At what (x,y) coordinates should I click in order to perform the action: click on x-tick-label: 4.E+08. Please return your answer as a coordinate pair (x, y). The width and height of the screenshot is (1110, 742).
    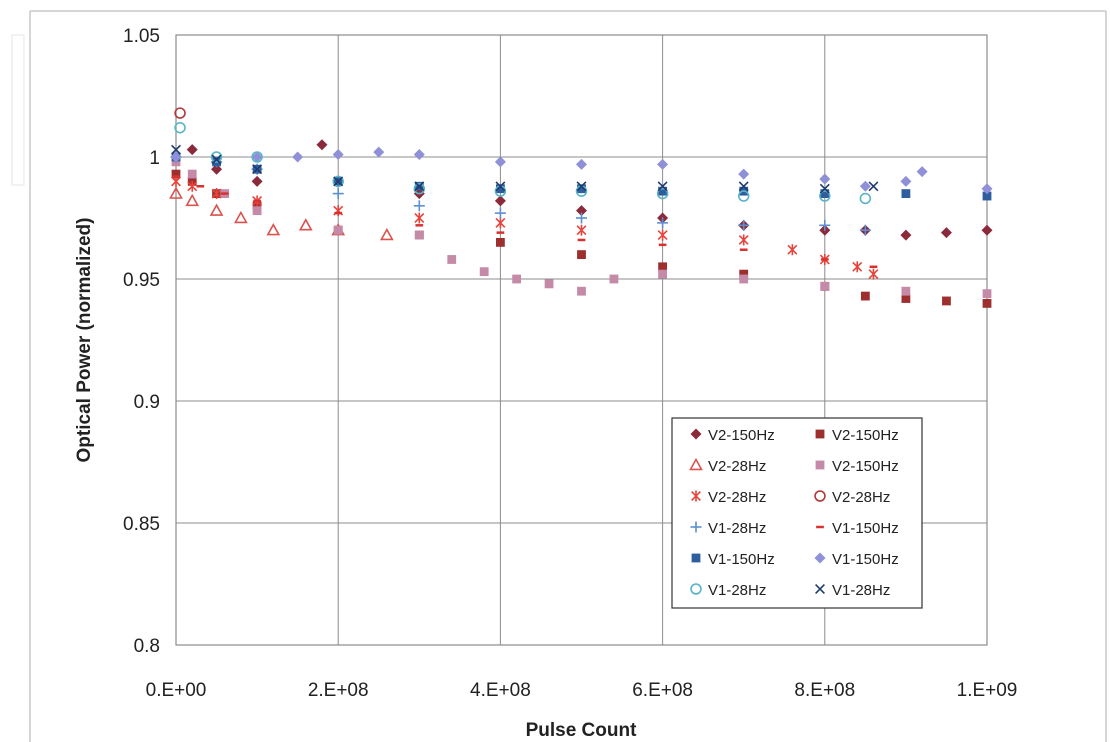
    Looking at the image, I should click on (500, 690).